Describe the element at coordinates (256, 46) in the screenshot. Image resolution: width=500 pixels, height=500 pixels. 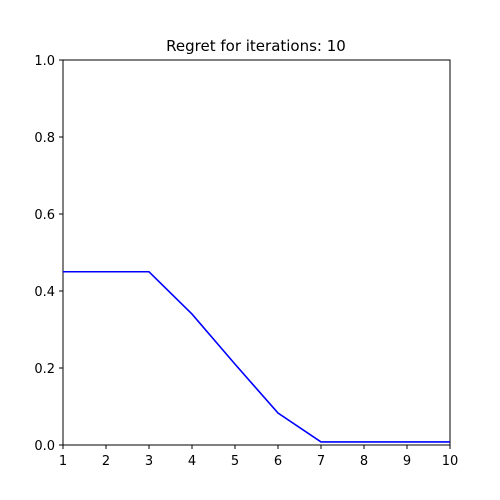
I see `chart-title: Regret for iterations: 10` at that location.